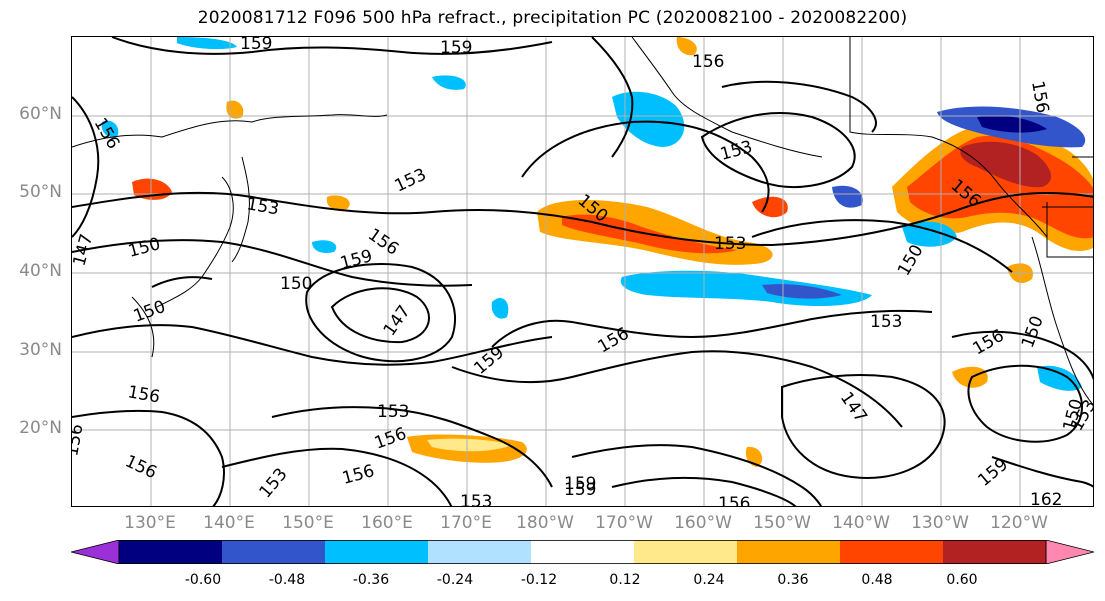 The height and width of the screenshot is (601, 1105). I want to click on lat-label-30n: 30°N, so click(40, 350).